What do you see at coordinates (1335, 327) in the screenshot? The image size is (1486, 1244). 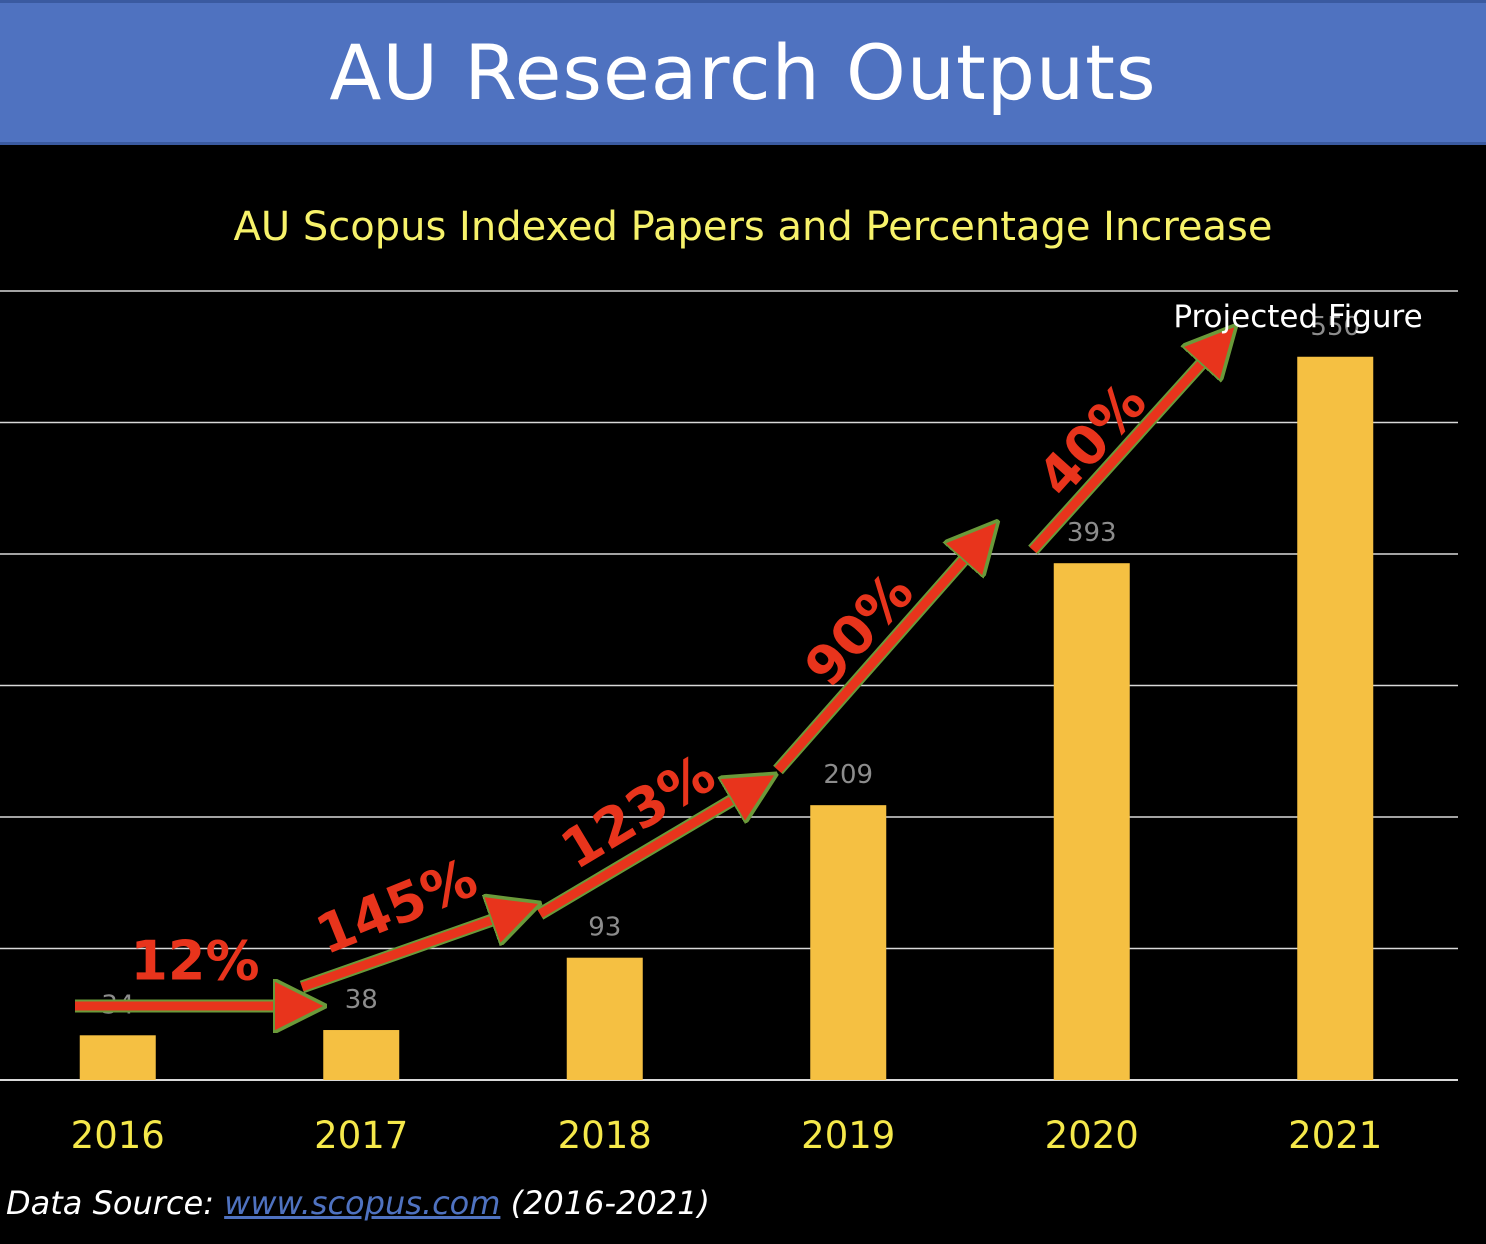 I see `data-label-2021: 550` at bounding box center [1335, 327].